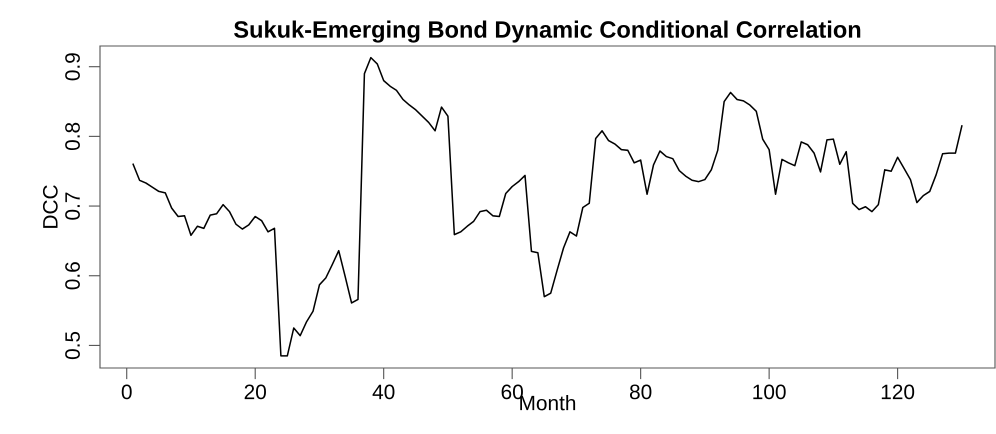  I want to click on x-tick-label: 0, so click(127, 392).